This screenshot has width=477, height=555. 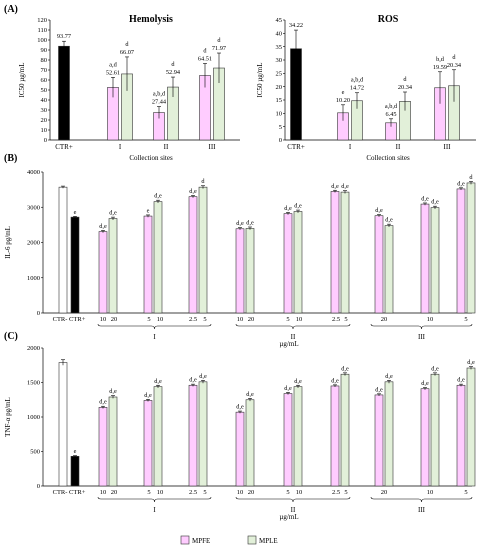 I want to click on chart-a-hemolysis-data-label-4: 52.94, so click(x=173, y=72).